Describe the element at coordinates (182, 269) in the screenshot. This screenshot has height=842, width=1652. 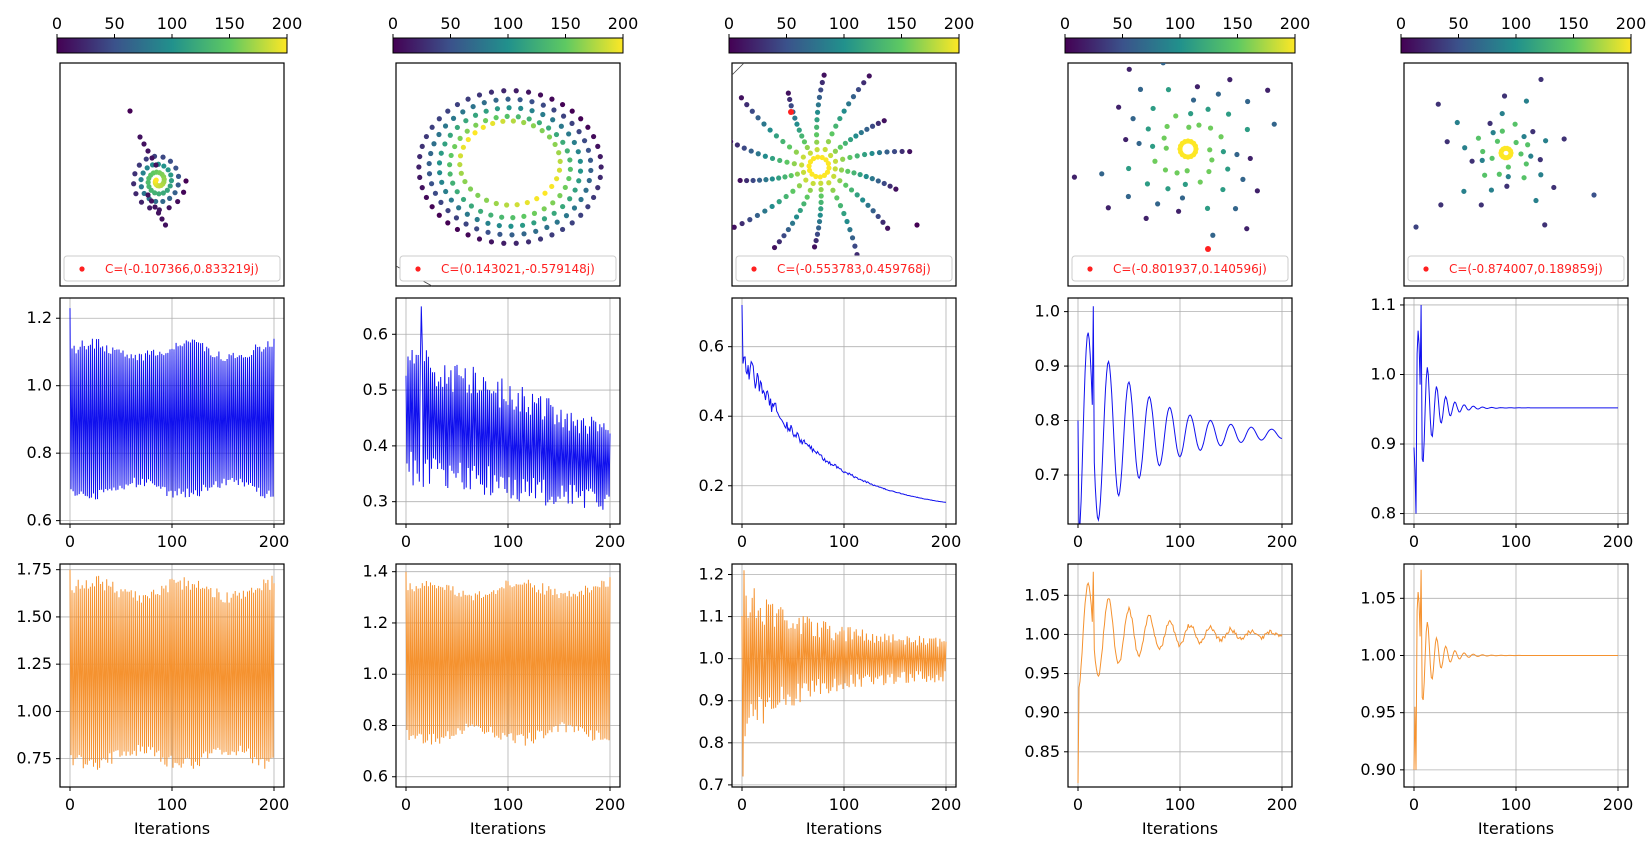
I see `legend-label: C=(-0.107366,0.833219j)` at that location.